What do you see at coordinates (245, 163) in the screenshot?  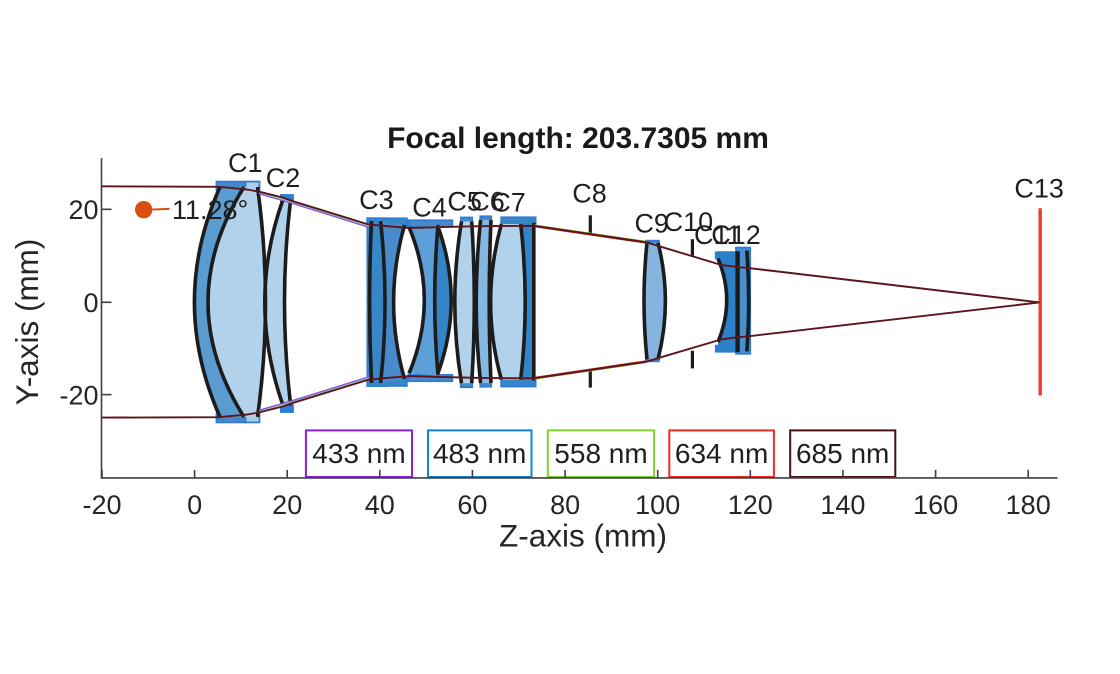 I see `svg-text: C1` at bounding box center [245, 163].